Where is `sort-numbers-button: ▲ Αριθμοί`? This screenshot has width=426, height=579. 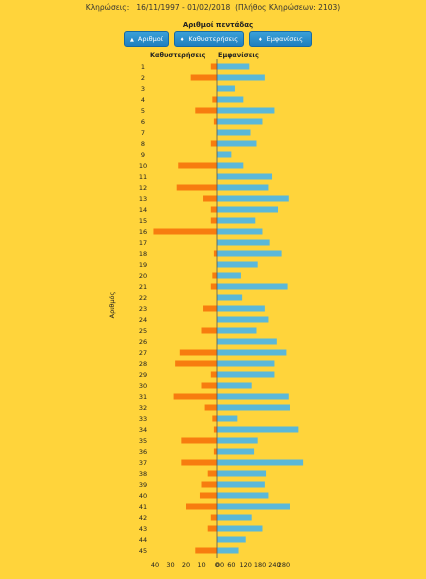 sort-numbers-button: ▲ Αριθμοί is located at coordinates (146, 39).